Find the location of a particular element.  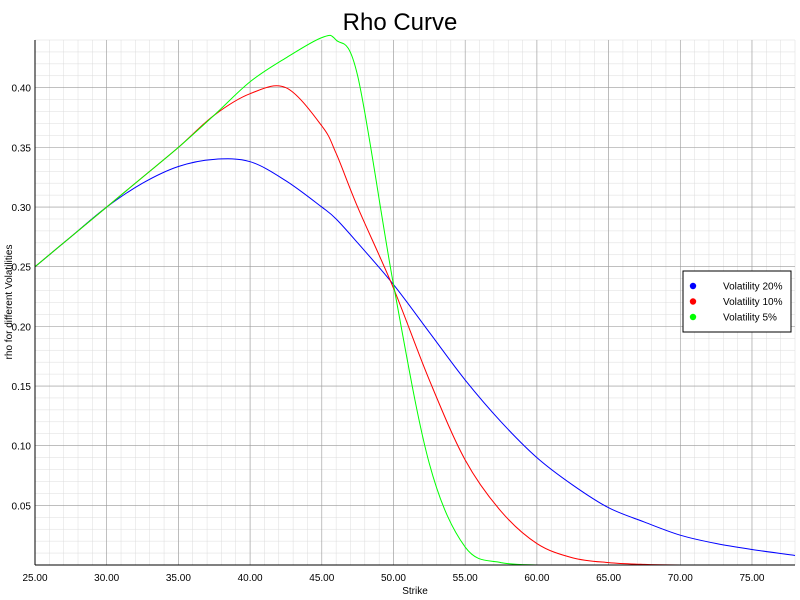

x-tick-label: 50.00 is located at coordinates (393, 578).